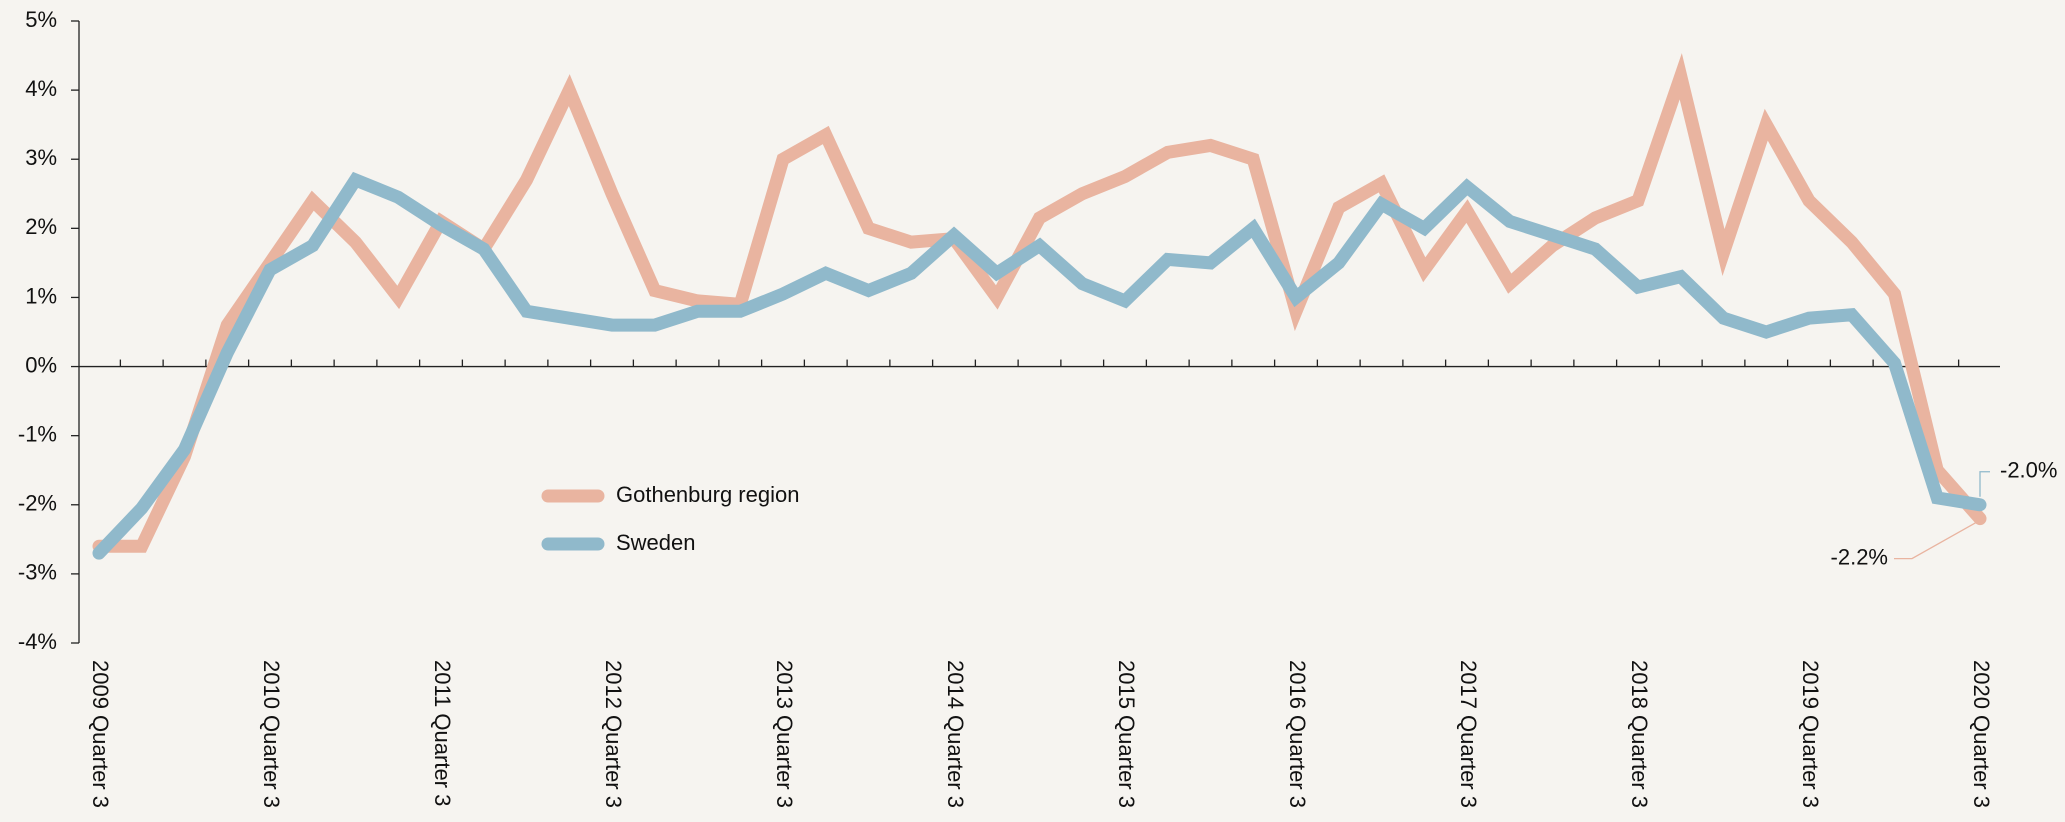 The height and width of the screenshot is (822, 2065). Describe the element at coordinates (37, 433) in the screenshot. I see `y-tick-label: -1%` at that location.